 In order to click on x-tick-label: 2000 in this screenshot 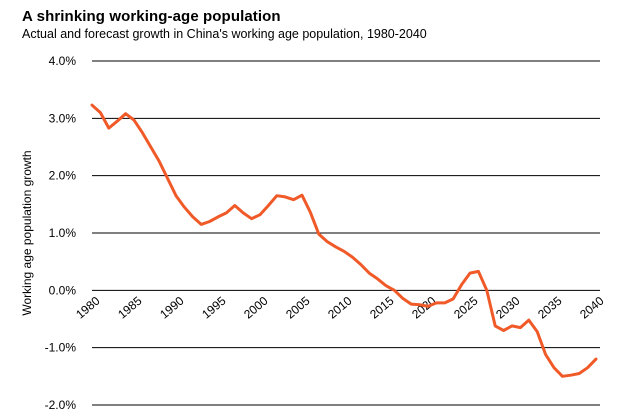, I will do `click(256, 307)`.